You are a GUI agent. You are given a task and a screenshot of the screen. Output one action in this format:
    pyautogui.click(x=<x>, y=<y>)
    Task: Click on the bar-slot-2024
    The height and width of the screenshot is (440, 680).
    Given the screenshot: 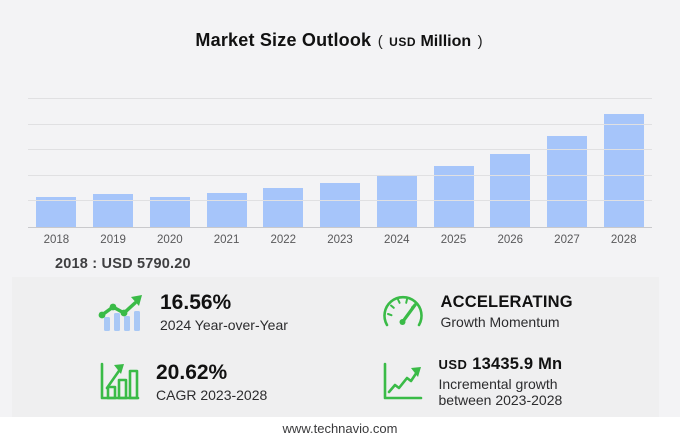 What is the action you would take?
    pyautogui.click(x=396, y=163)
    